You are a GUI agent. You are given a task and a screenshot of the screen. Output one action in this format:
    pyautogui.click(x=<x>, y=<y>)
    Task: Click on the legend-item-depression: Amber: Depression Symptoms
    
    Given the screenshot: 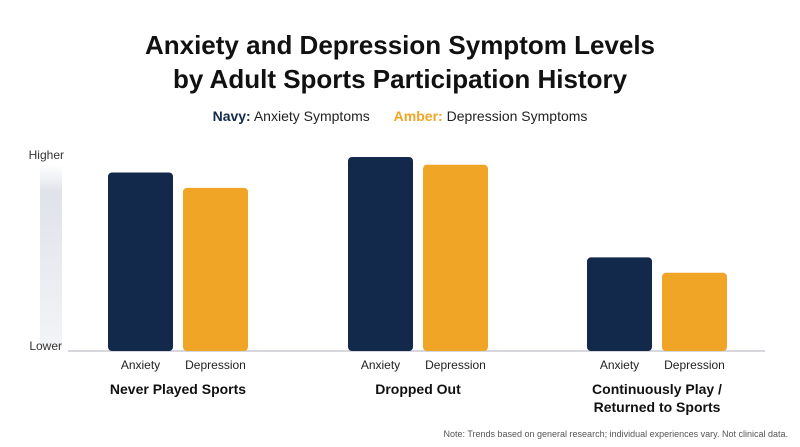 What is the action you would take?
    pyautogui.click(x=491, y=116)
    